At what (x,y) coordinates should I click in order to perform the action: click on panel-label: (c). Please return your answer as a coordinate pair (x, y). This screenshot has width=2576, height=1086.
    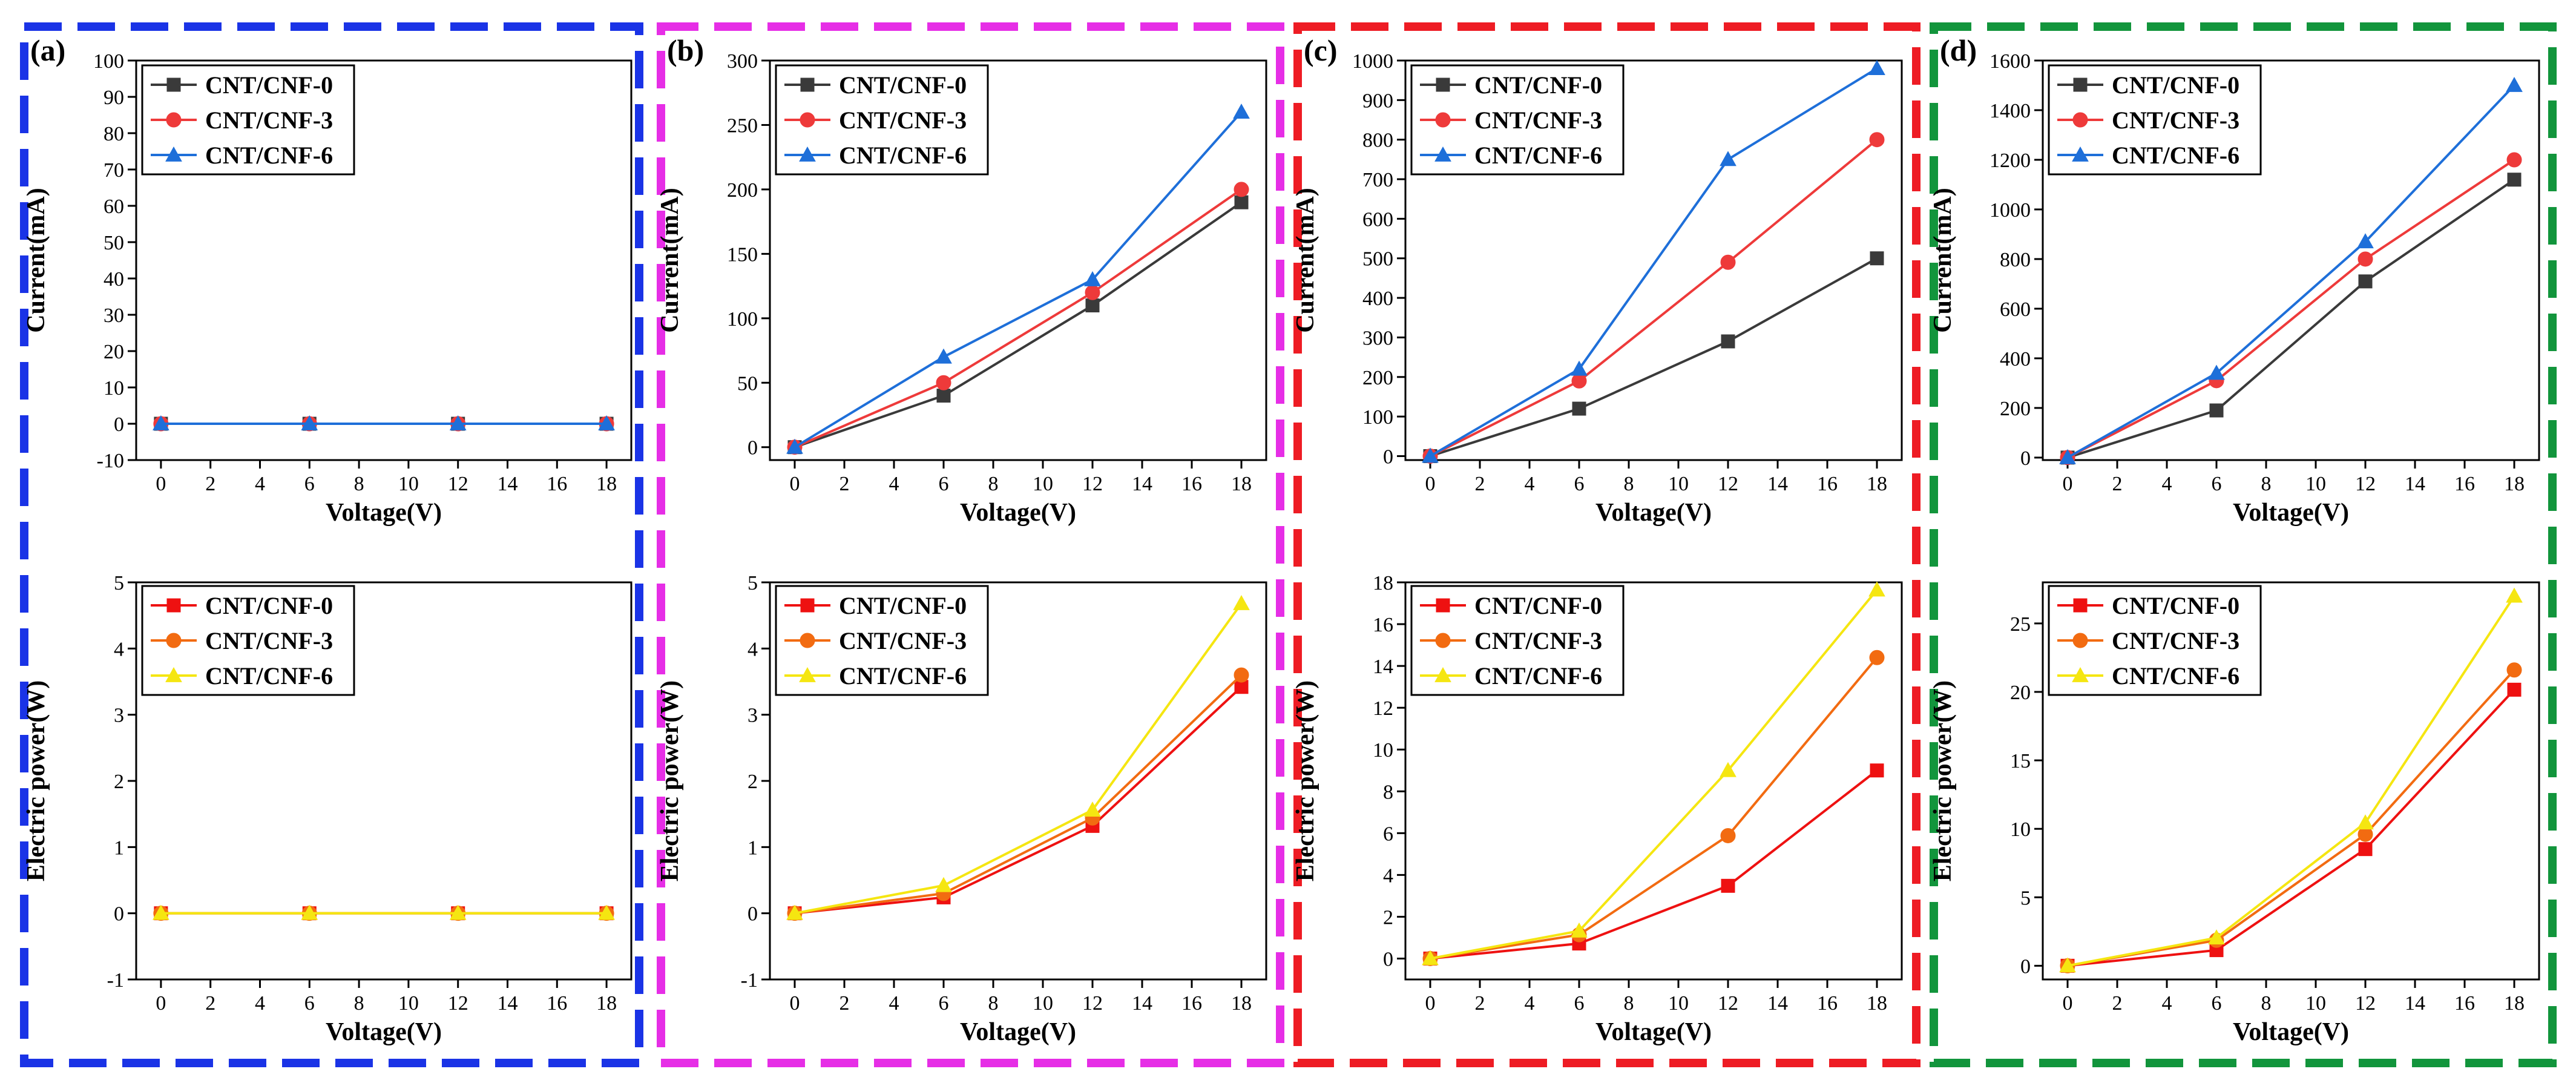
    Looking at the image, I should click on (1321, 50).